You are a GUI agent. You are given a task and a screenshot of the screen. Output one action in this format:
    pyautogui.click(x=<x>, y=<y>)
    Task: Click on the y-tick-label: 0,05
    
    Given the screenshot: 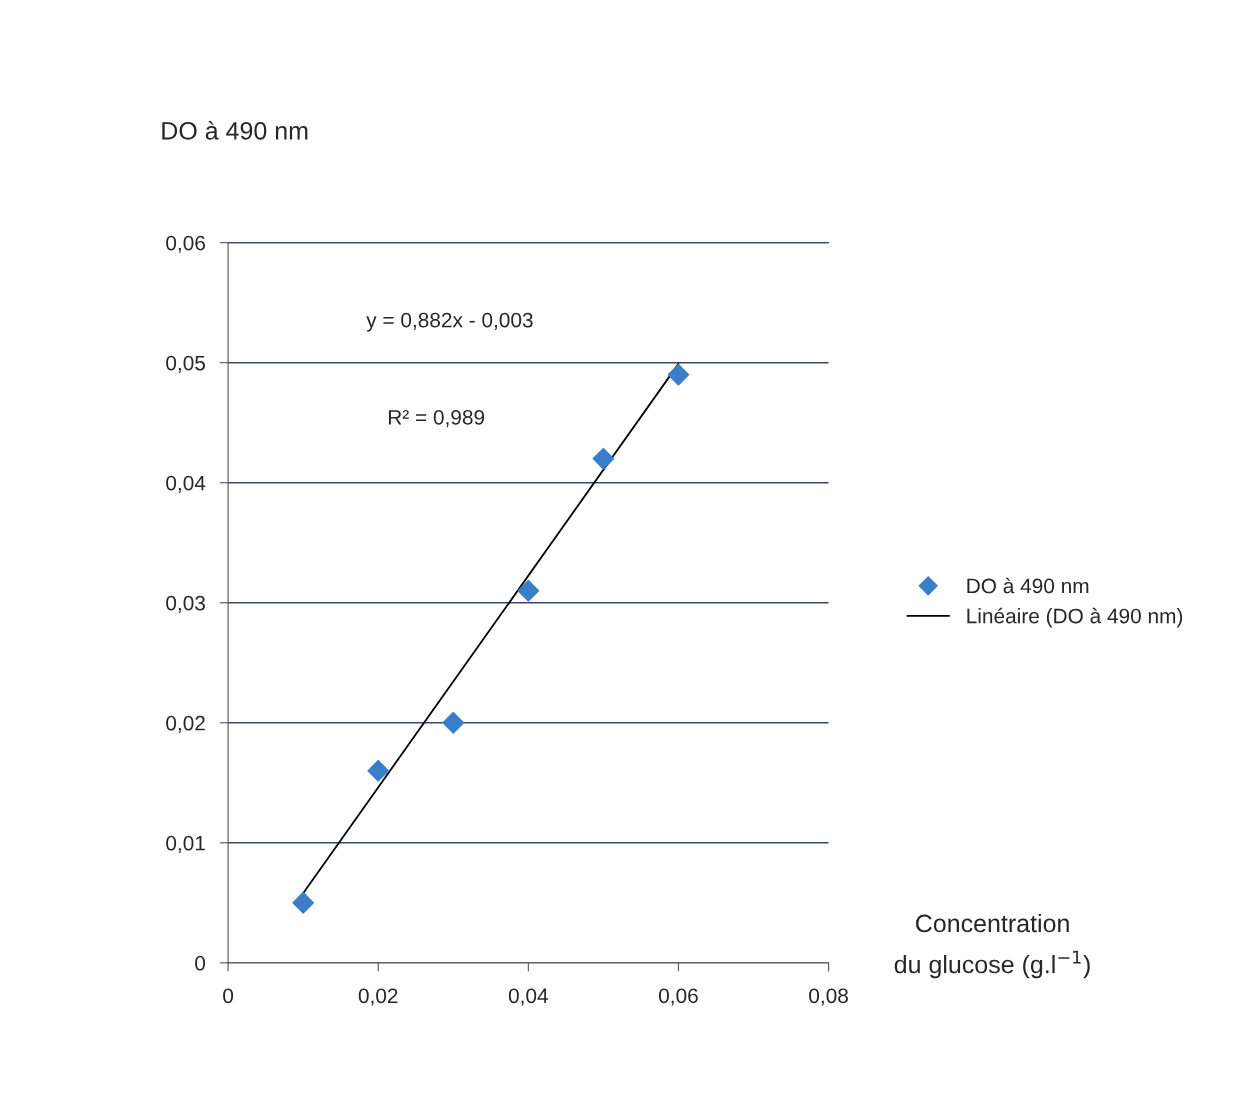 What is the action you would take?
    pyautogui.click(x=186, y=364)
    